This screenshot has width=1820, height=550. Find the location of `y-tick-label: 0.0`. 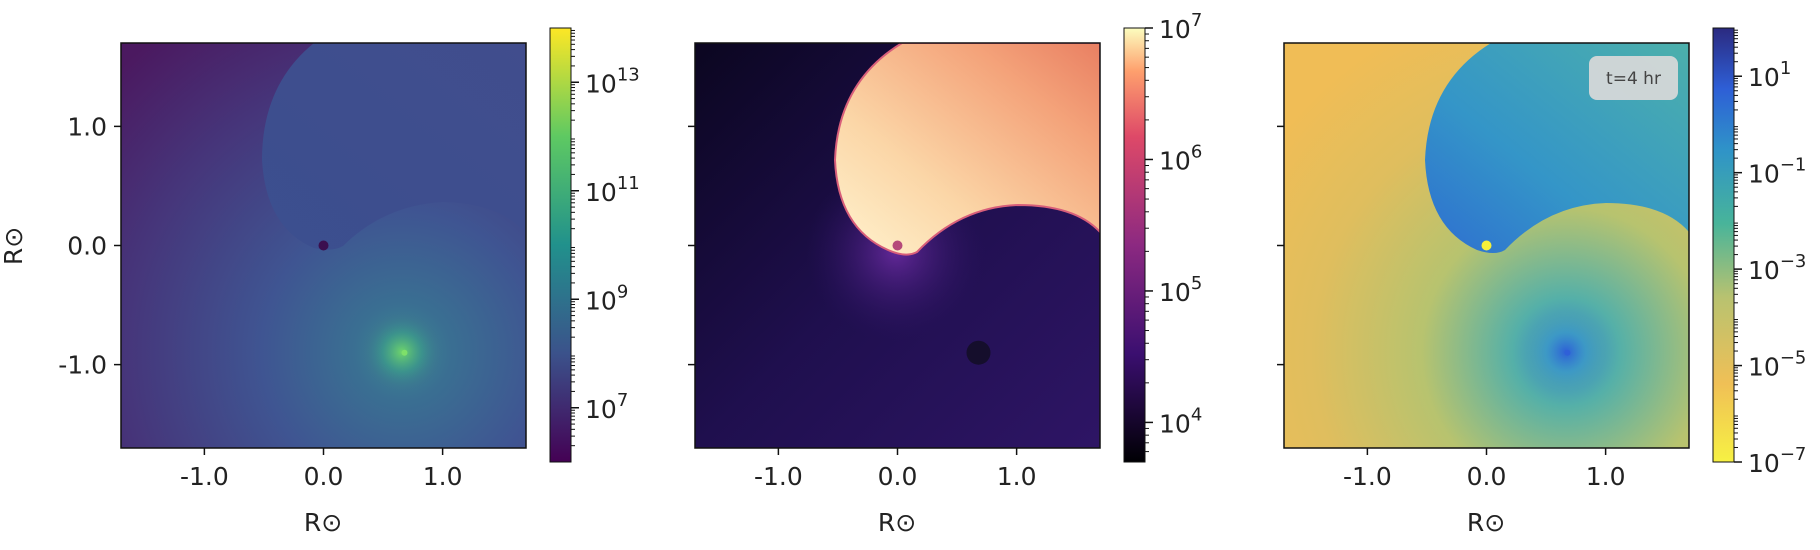

y-tick-label: 0.0 is located at coordinates (87, 246).